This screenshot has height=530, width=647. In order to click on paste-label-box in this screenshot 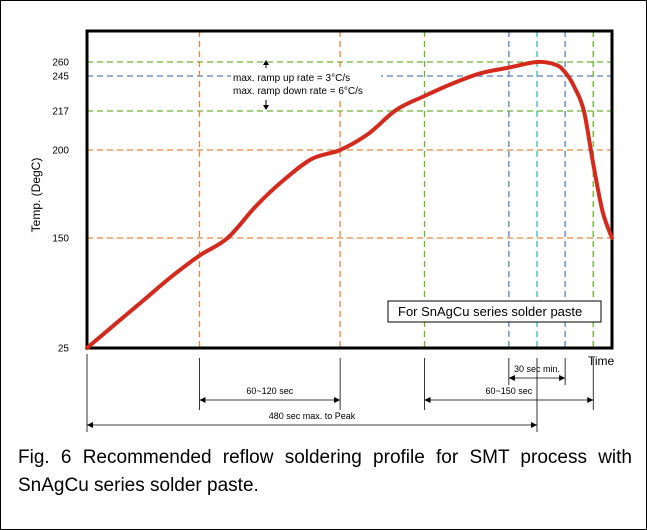, I will do `click(494, 311)`.